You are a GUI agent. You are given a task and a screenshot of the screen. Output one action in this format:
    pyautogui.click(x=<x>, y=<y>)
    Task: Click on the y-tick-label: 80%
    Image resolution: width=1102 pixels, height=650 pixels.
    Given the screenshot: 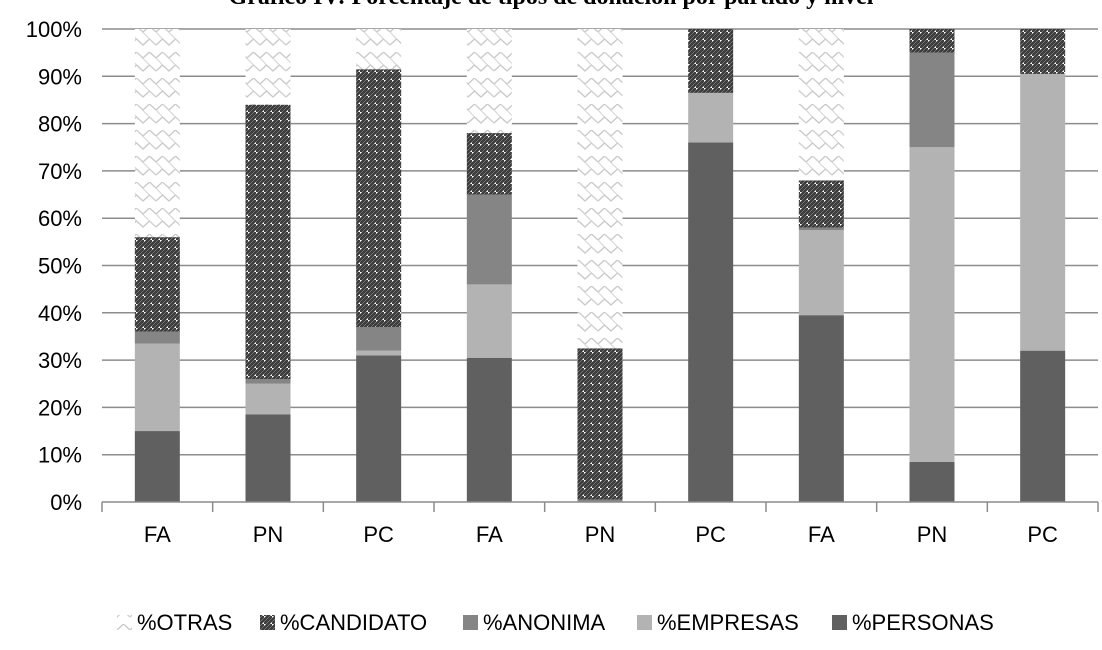 What is the action you would take?
    pyautogui.click(x=60, y=124)
    